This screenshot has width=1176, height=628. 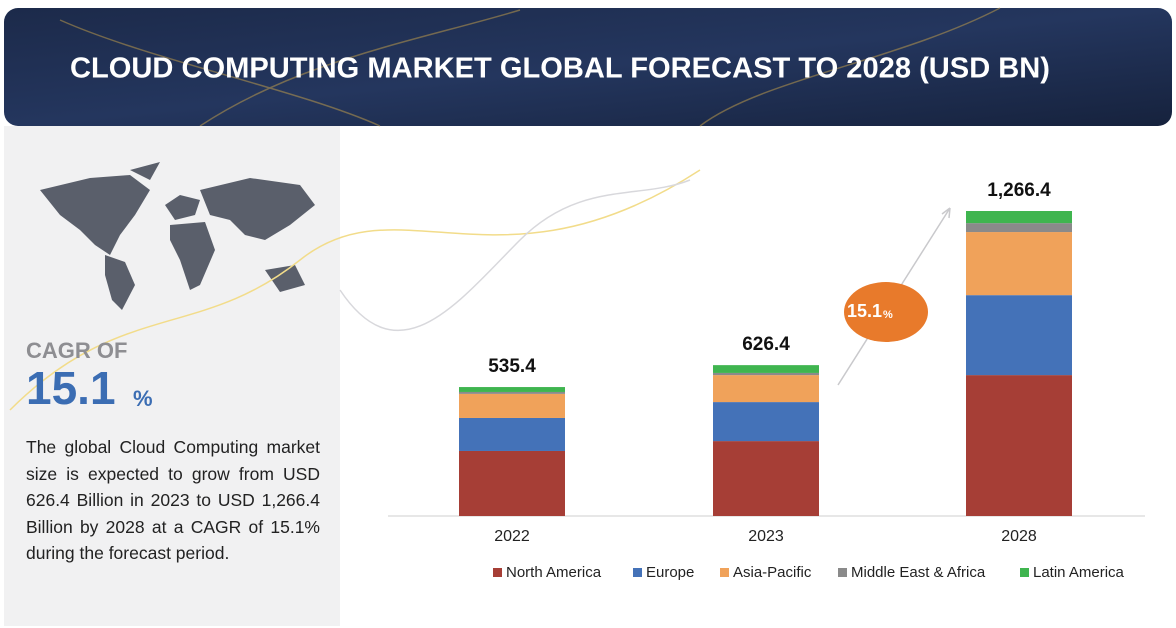 What do you see at coordinates (515, 255) in the screenshot?
I see `decor-curve` at bounding box center [515, 255].